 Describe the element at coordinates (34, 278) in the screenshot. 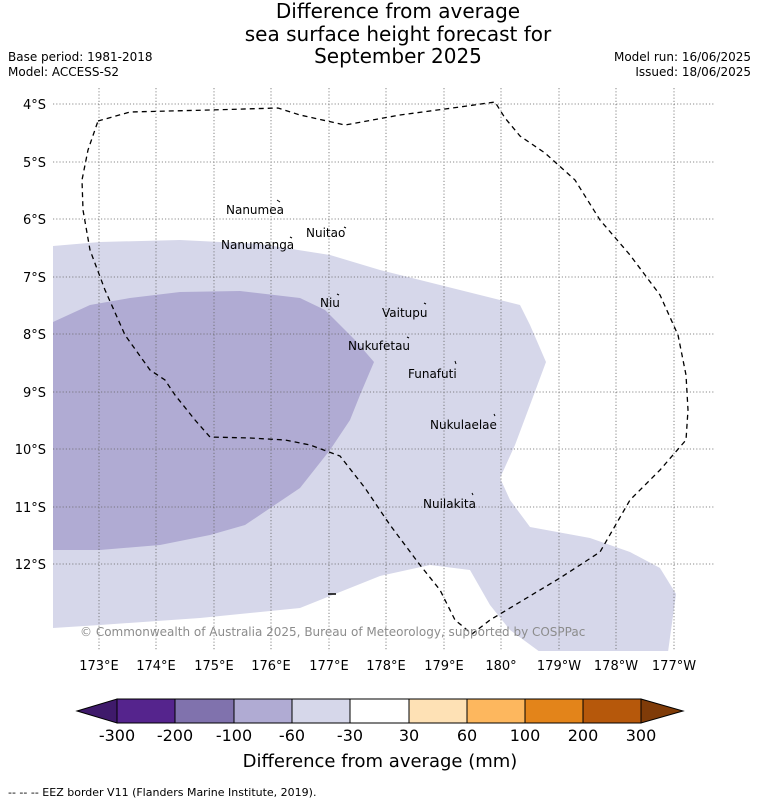

I see `lat-tick-7s: 7°S` at that location.